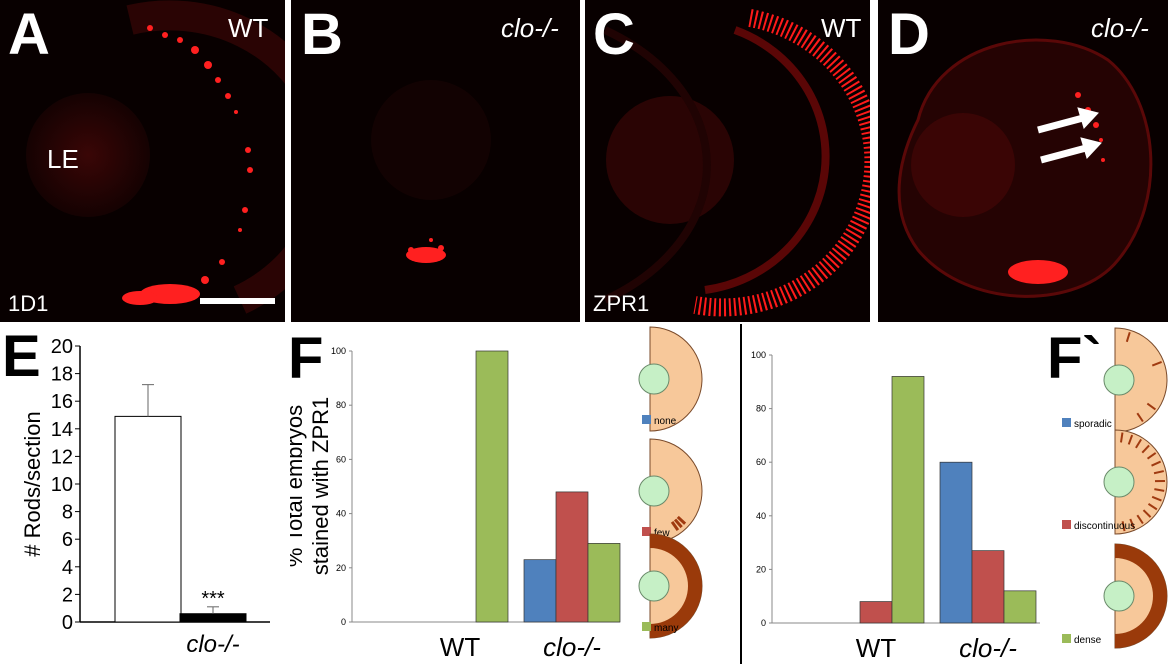 This screenshot has width=1168, height=664. I want to click on marker-label-zpr1: ZPR1, so click(621, 303).